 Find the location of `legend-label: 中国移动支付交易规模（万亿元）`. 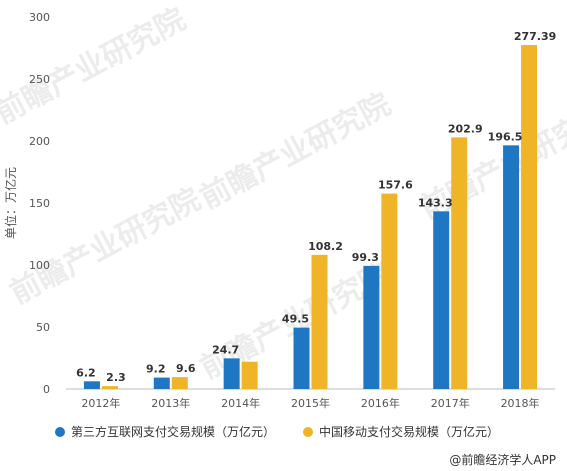

legend-label: 中国移动支付交易规模（万亿元） is located at coordinates (409, 431).